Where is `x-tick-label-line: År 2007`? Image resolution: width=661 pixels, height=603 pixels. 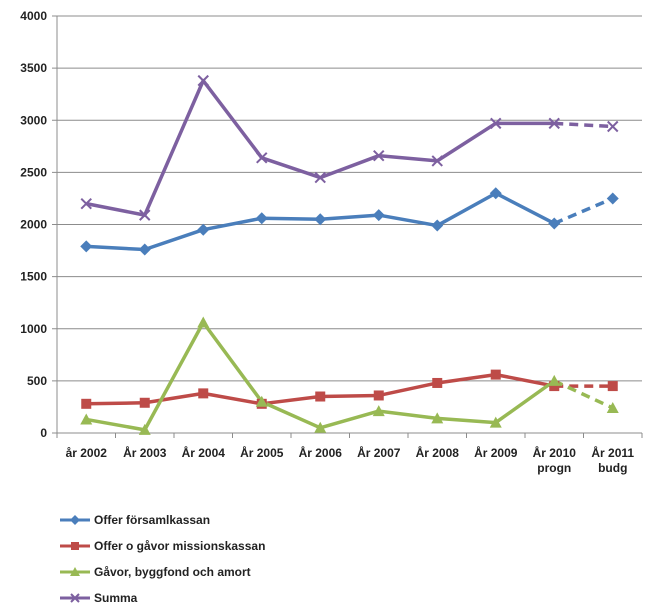 x-tick-label-line: År 2007 is located at coordinates (379, 452).